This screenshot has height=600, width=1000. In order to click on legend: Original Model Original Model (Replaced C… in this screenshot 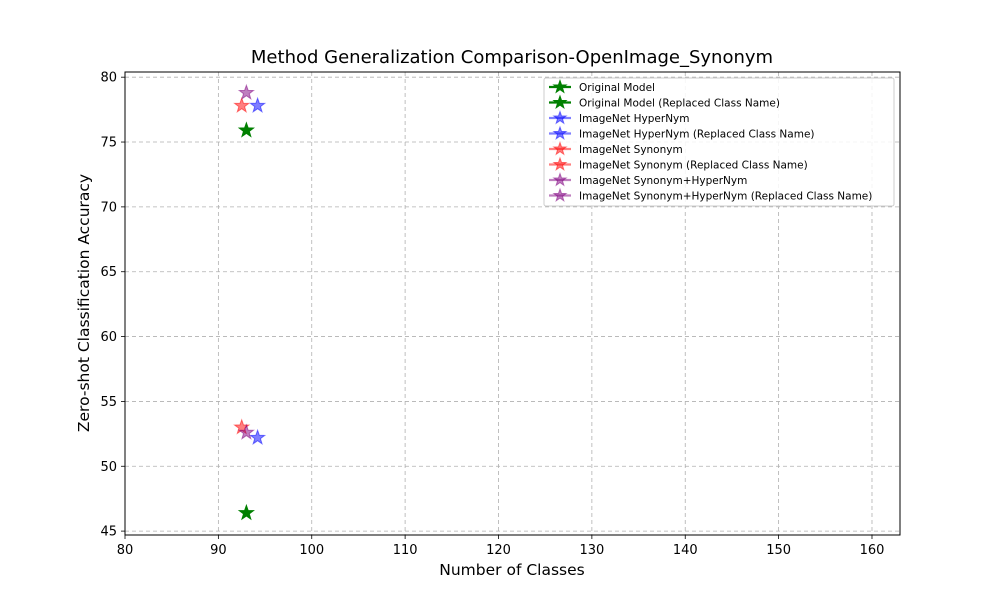, I will do `click(719, 142)`.